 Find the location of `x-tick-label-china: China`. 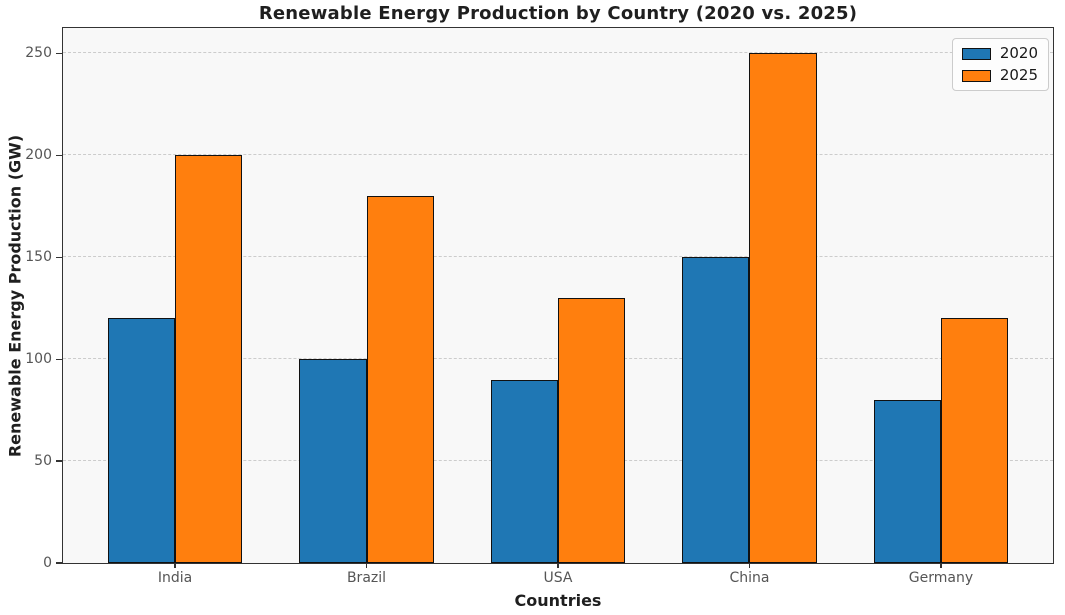

x-tick-label-china: China is located at coordinates (749, 578).